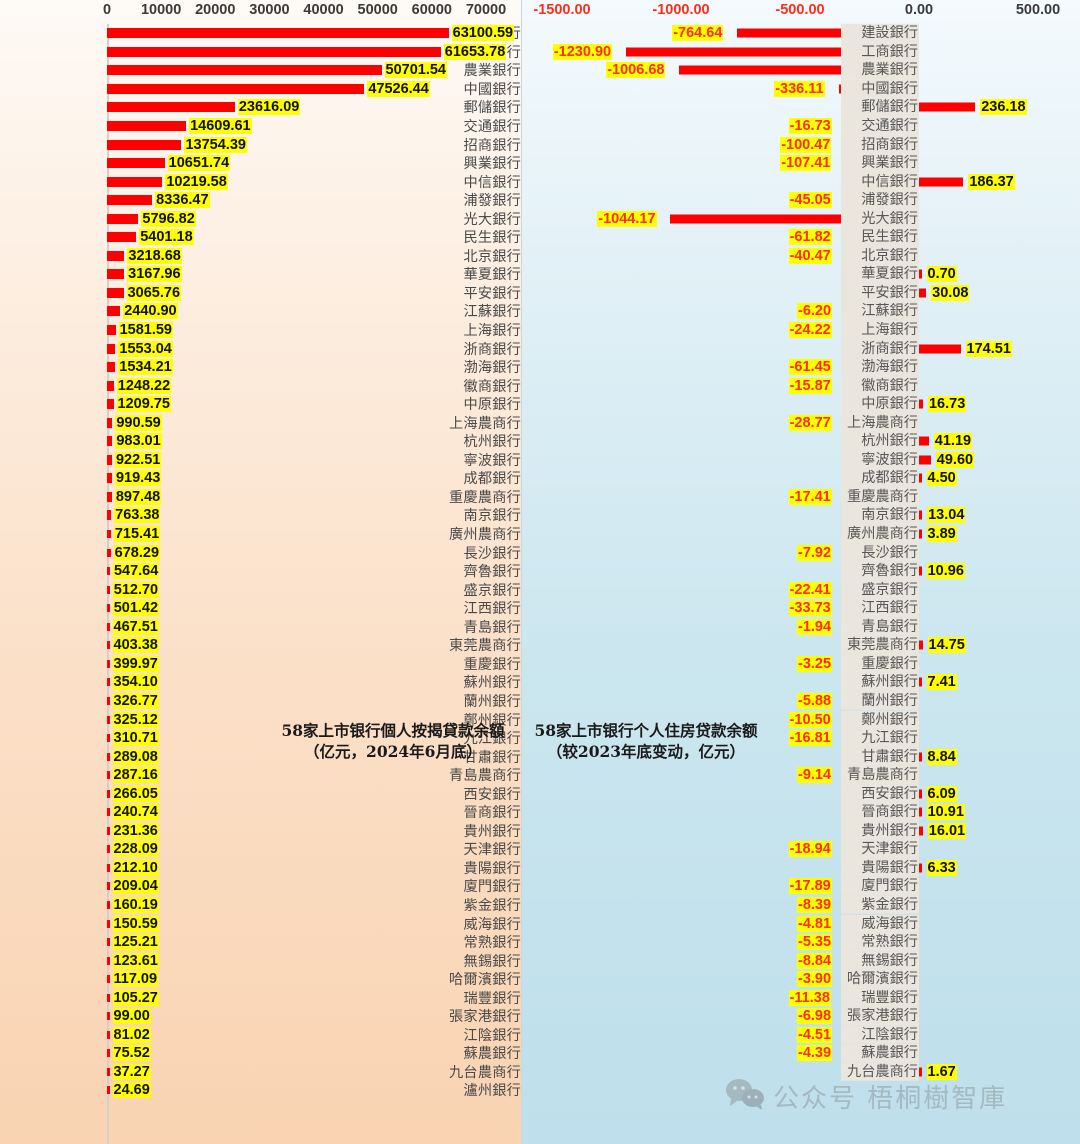  Describe the element at coordinates (646, 741) in the screenshot. I see `right-chart-title: 58家上市银行个人住房贷款余额 （较2023年底变动，亿元）` at that location.